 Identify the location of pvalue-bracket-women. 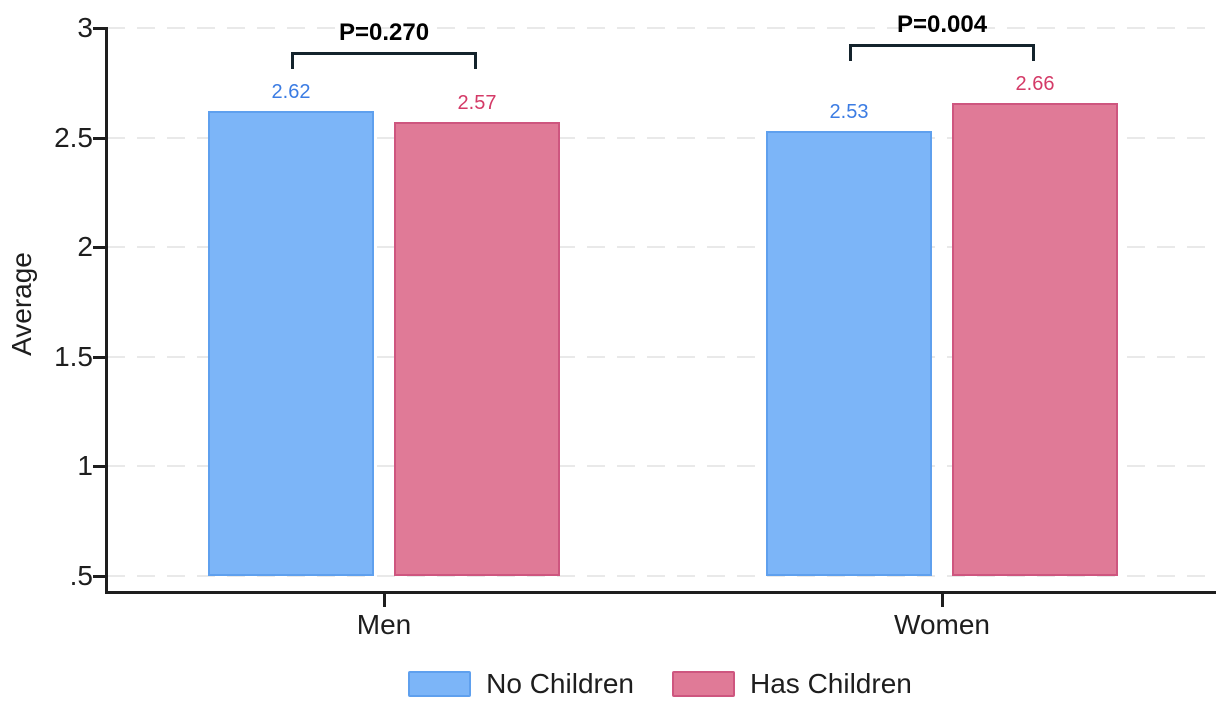
(942, 52).